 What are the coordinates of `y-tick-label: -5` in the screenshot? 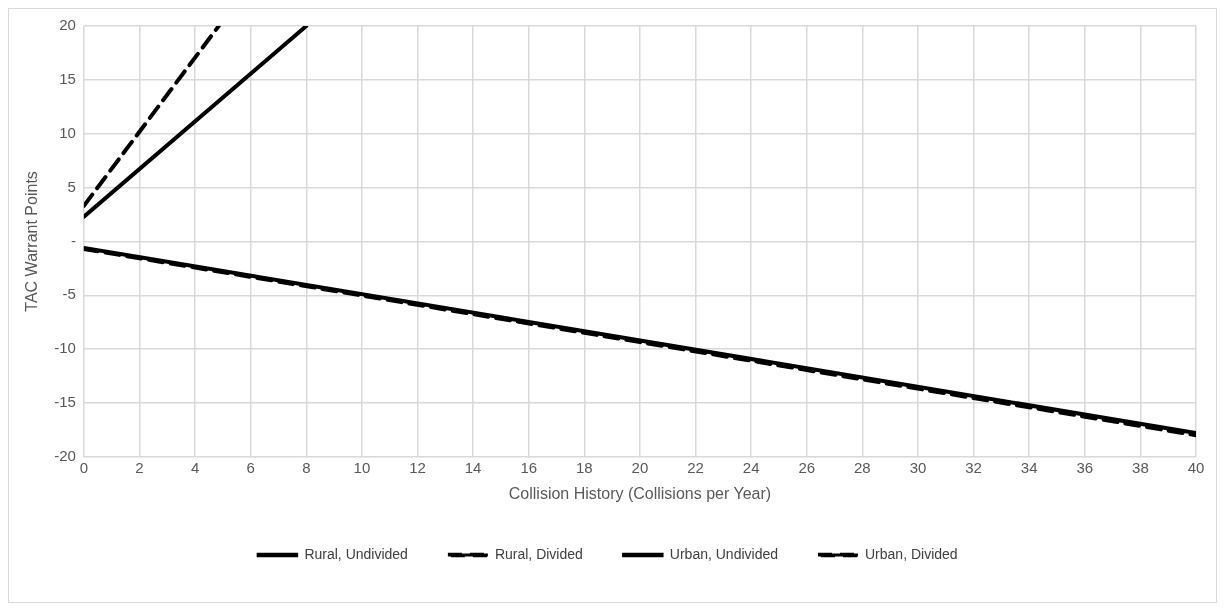 It's located at (69, 294).